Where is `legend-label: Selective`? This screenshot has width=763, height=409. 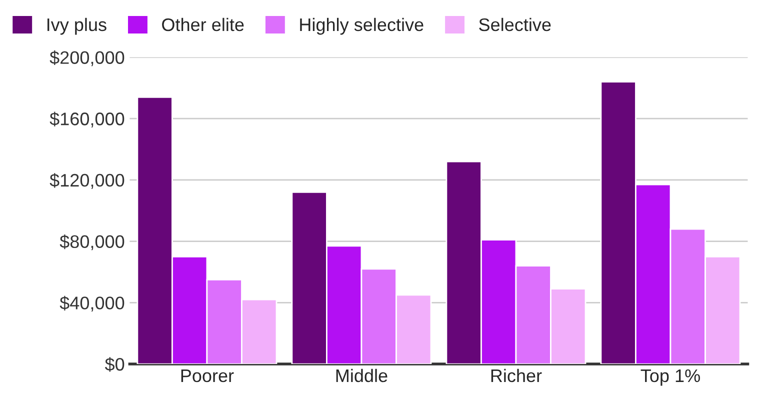 legend-label: Selective is located at coordinates (515, 25).